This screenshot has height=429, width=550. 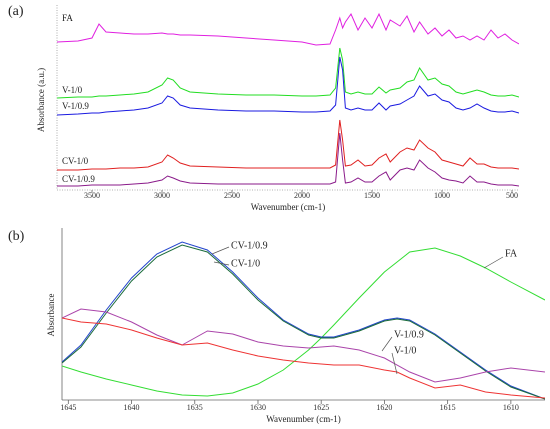 I want to click on x-tick-label: 1625, so click(x=321, y=407).